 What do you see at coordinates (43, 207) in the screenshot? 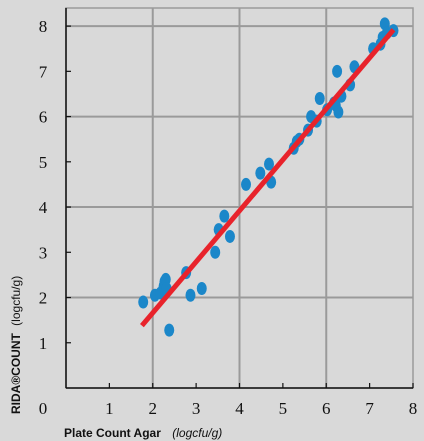
I see `y-tick-label-4: 4` at bounding box center [43, 207].